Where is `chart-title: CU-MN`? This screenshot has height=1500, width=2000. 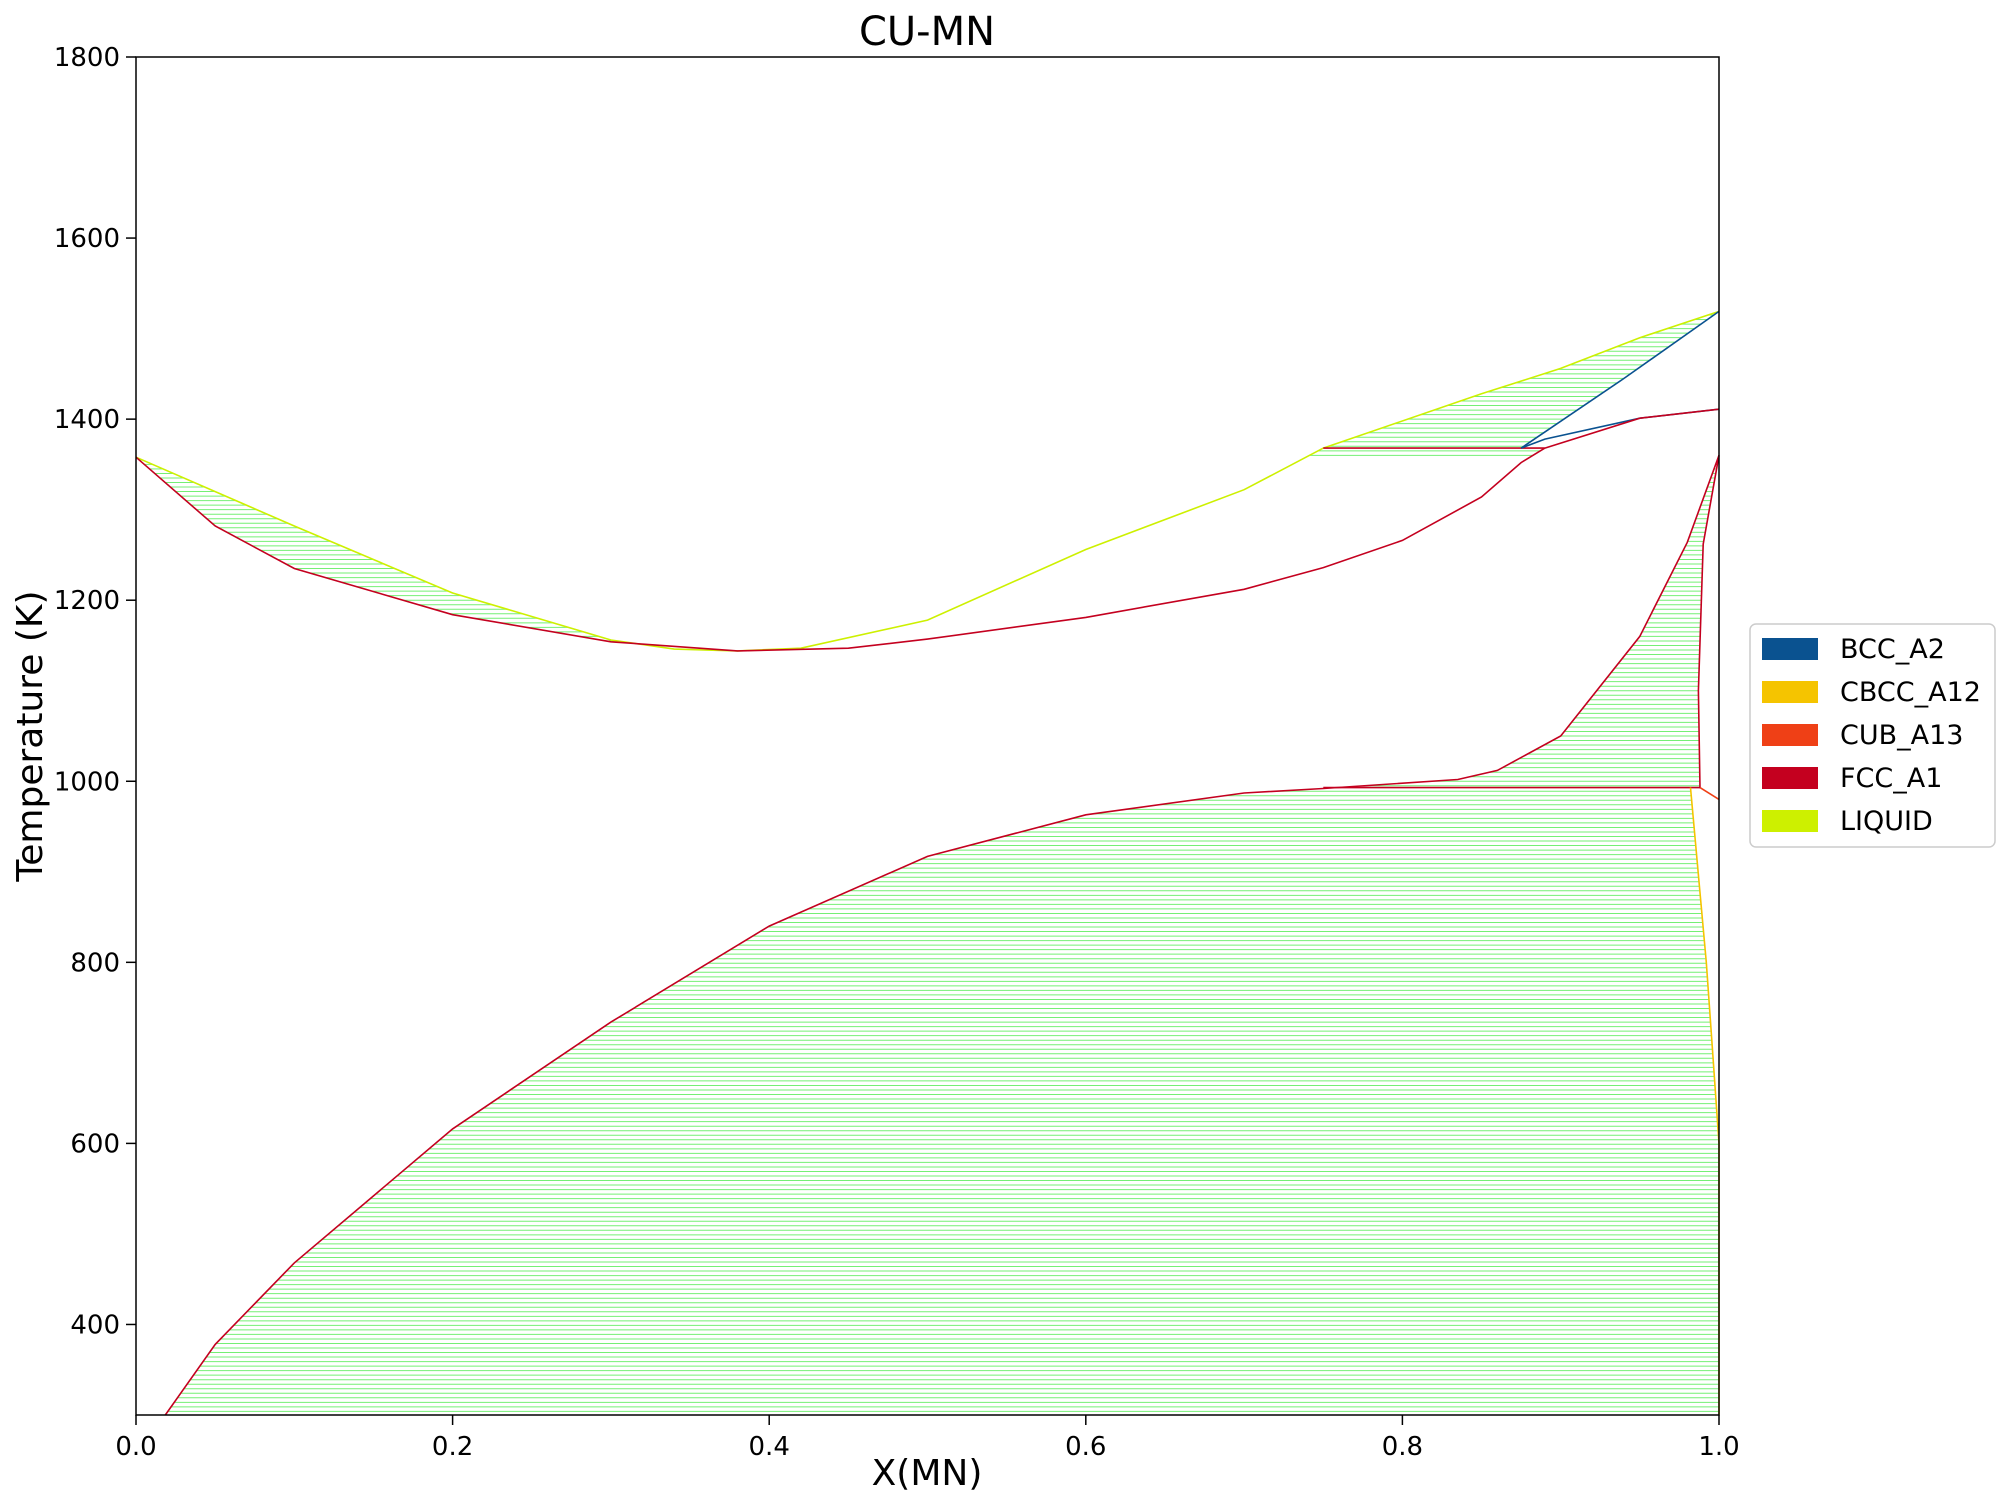 chart-title: CU-MN is located at coordinates (927, 32).